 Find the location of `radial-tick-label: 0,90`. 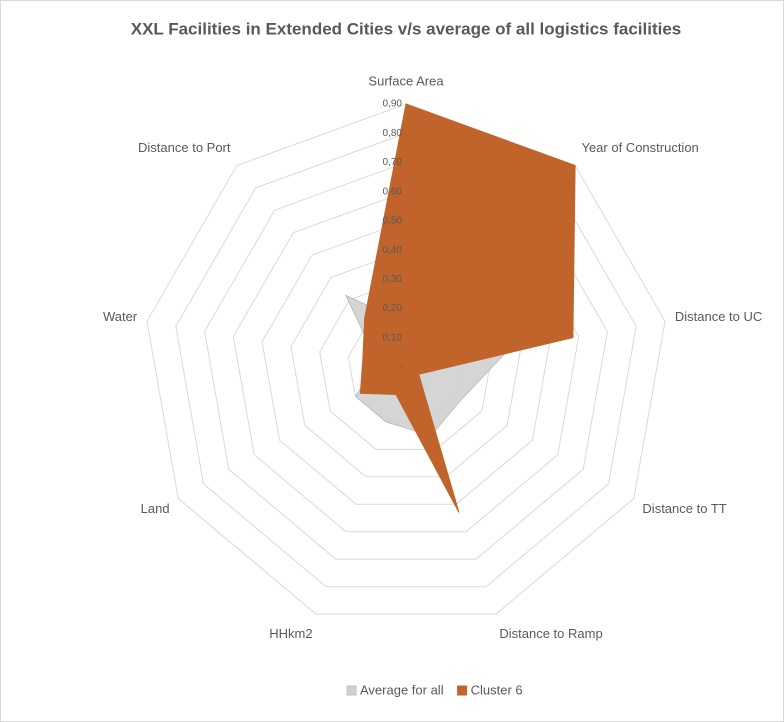

radial-tick-label: 0,90 is located at coordinates (393, 104).